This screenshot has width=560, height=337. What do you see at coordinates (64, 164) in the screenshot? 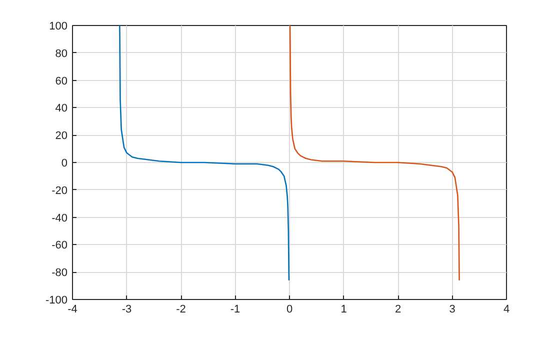
I see `y-tick-label: 0` at bounding box center [64, 164].